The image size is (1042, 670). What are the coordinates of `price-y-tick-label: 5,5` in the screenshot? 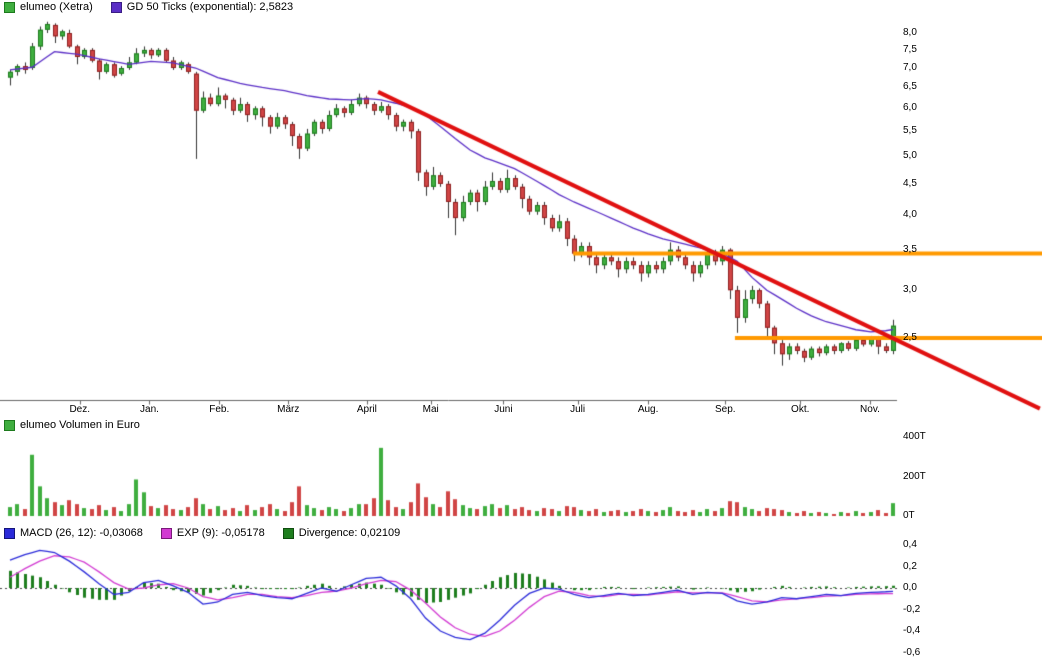 It's located at (910, 131).